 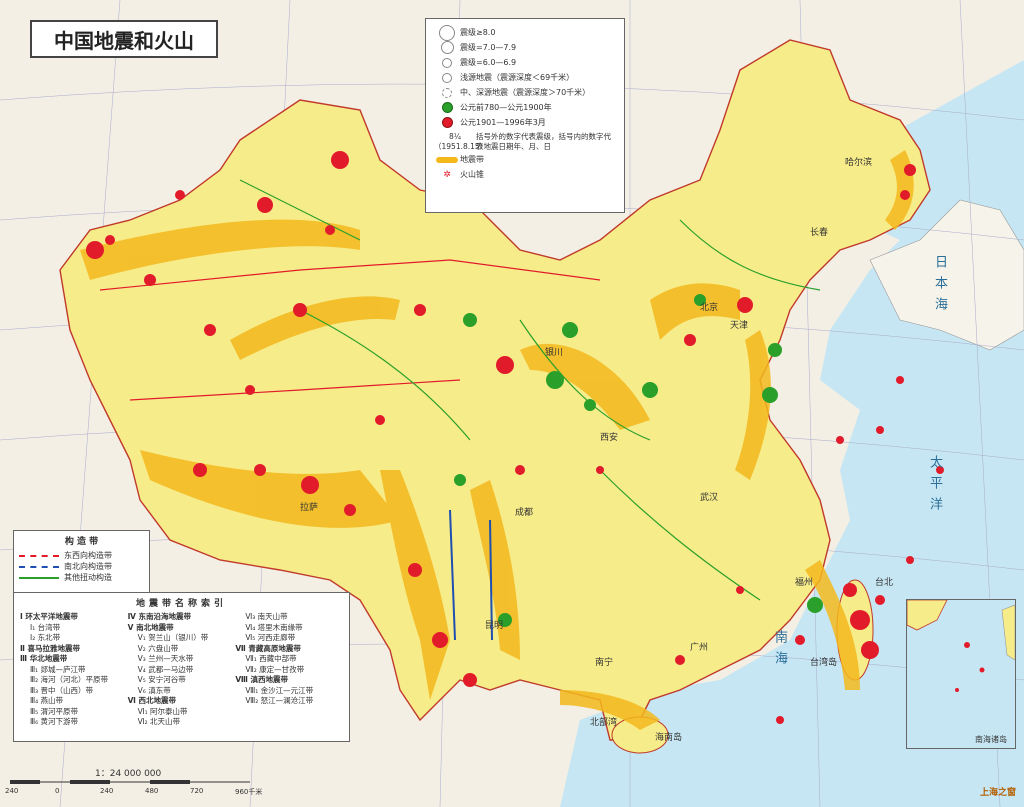 I want to click on legend-magnitude-label: 浅源地震（震源深度＜69千米）, so click(x=517, y=77).